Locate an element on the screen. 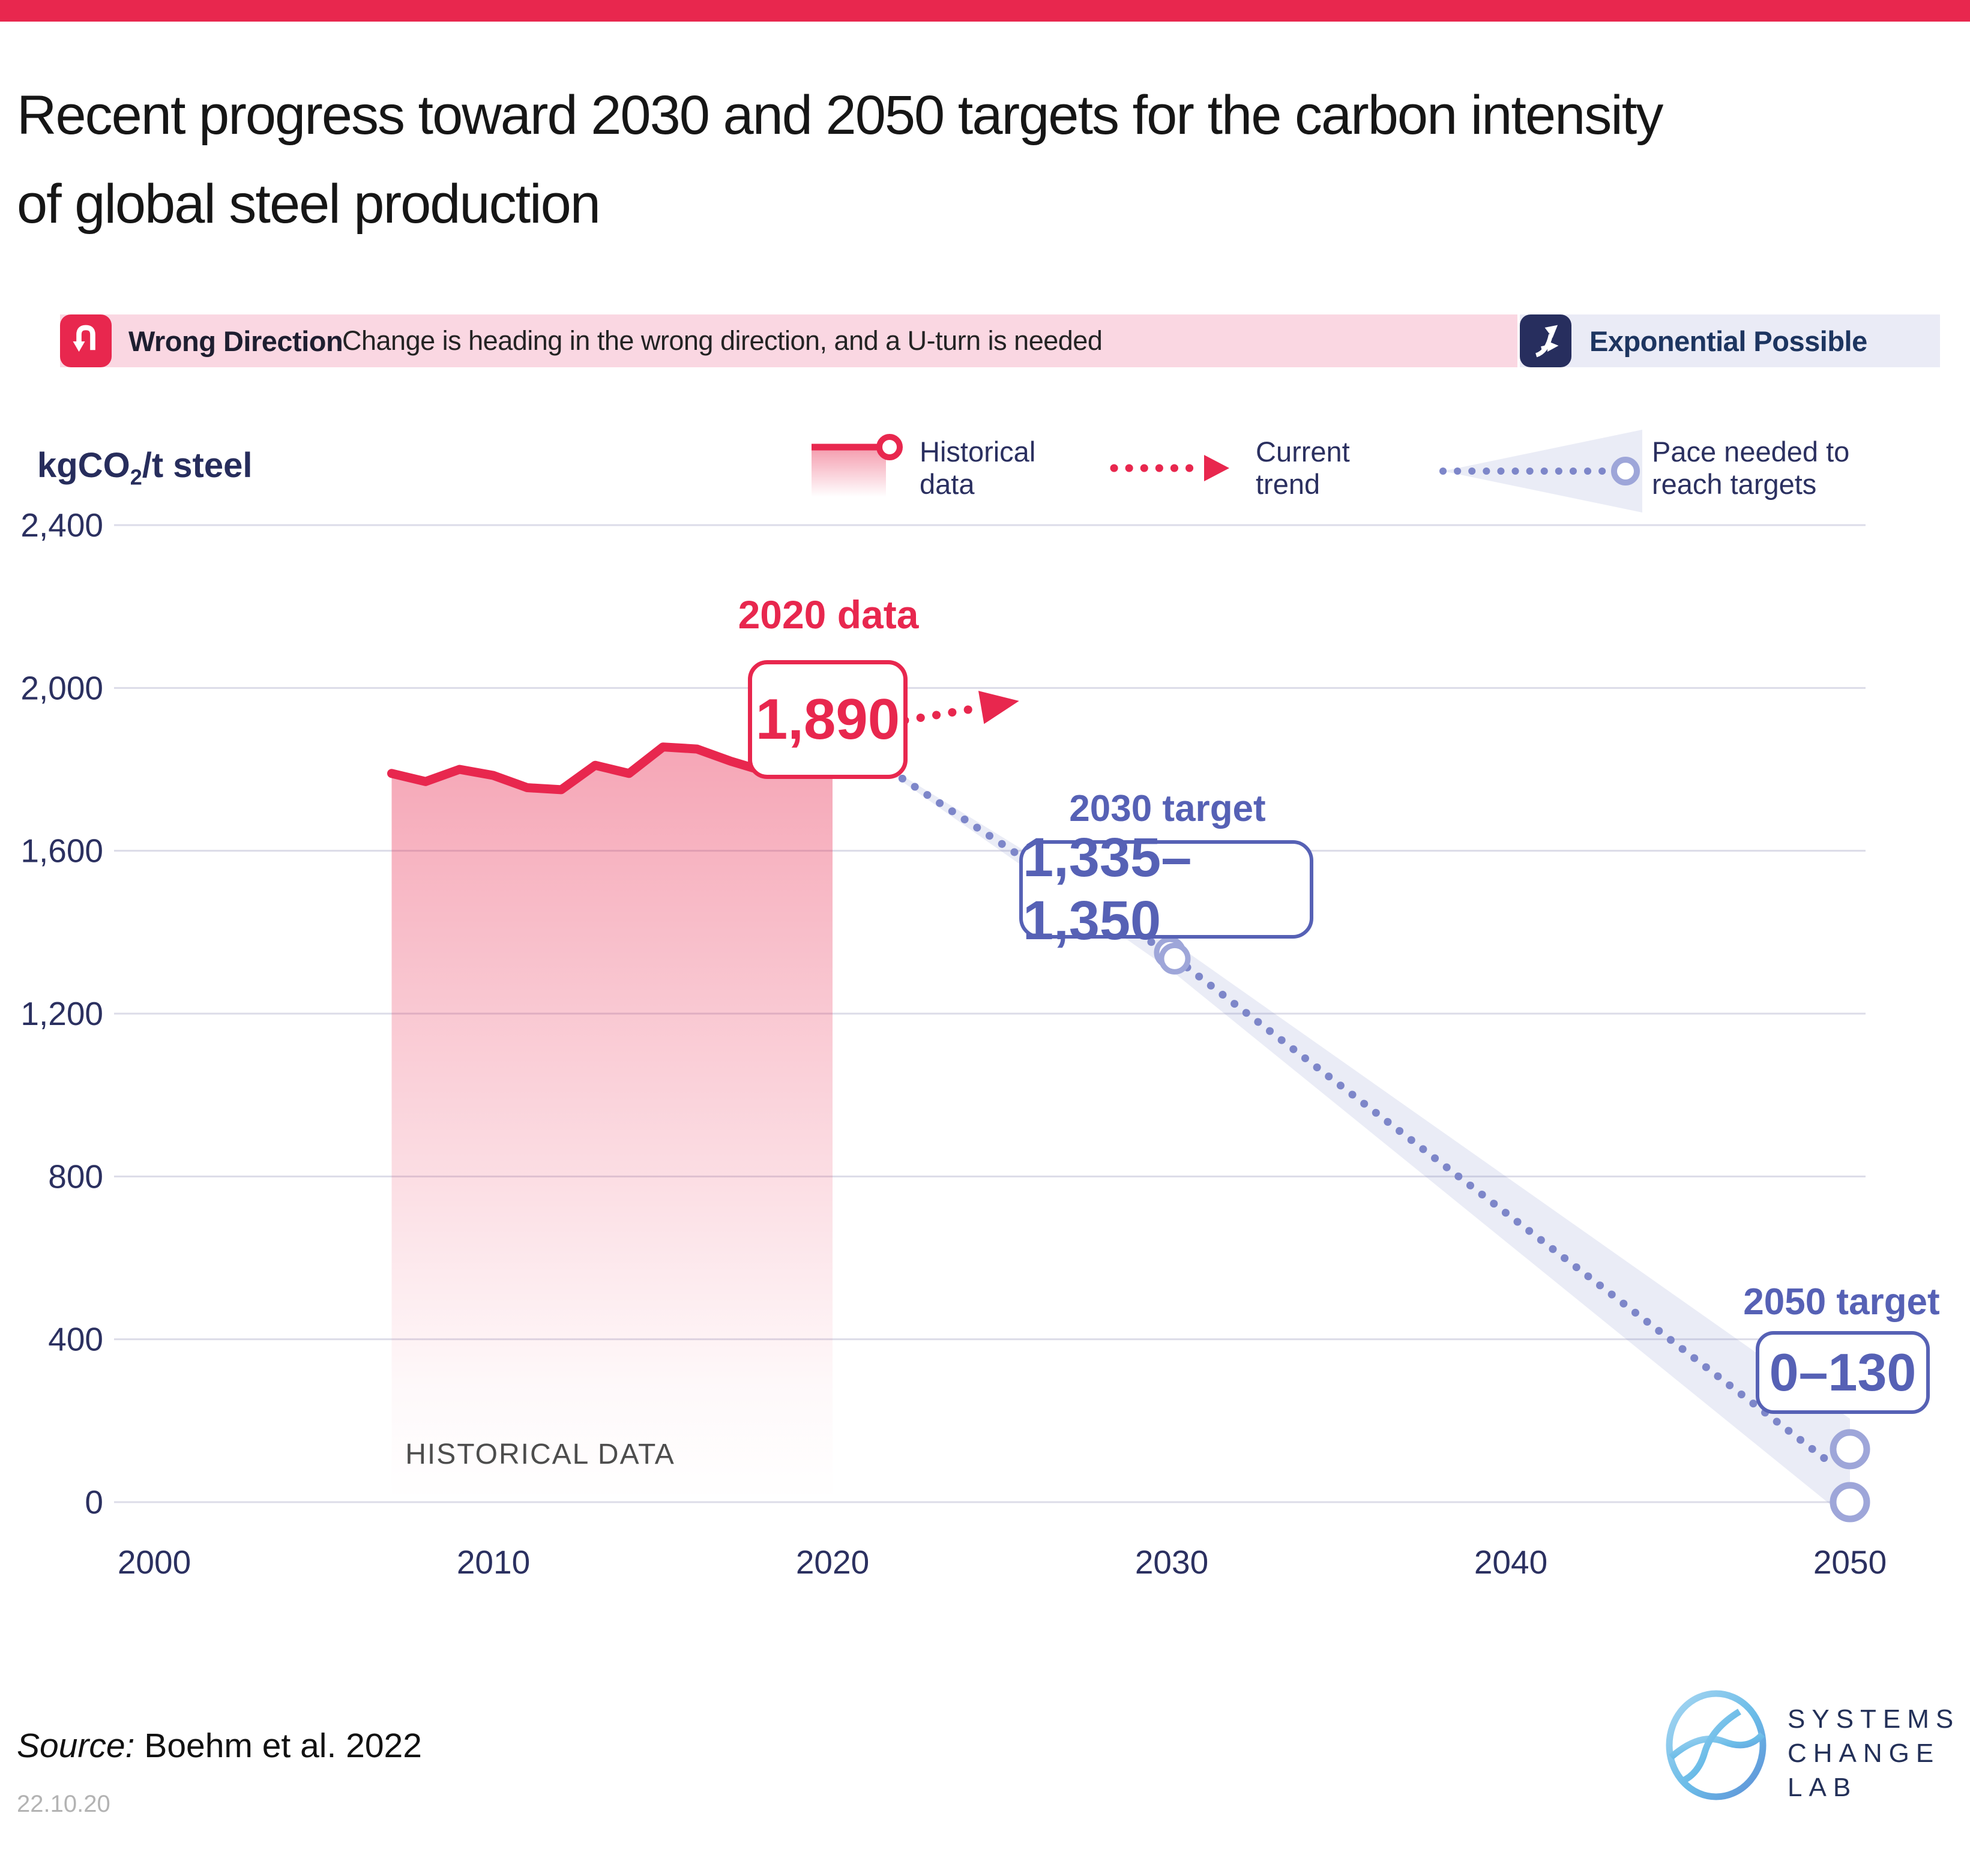  x-tick-label: 2020 is located at coordinates (832, 1562).